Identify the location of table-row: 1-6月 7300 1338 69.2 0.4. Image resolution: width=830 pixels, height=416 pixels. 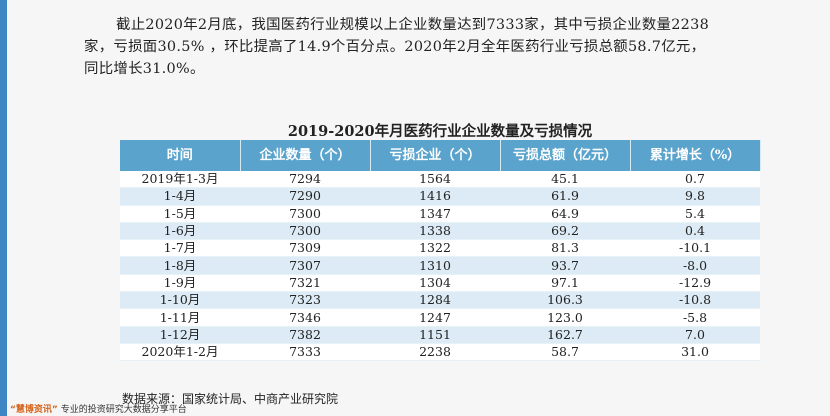
(440, 231).